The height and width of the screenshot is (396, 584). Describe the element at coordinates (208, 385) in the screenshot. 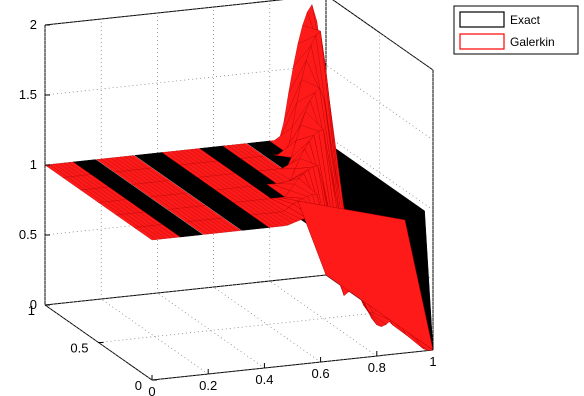

I see `x-tick-label: 0.2` at that location.